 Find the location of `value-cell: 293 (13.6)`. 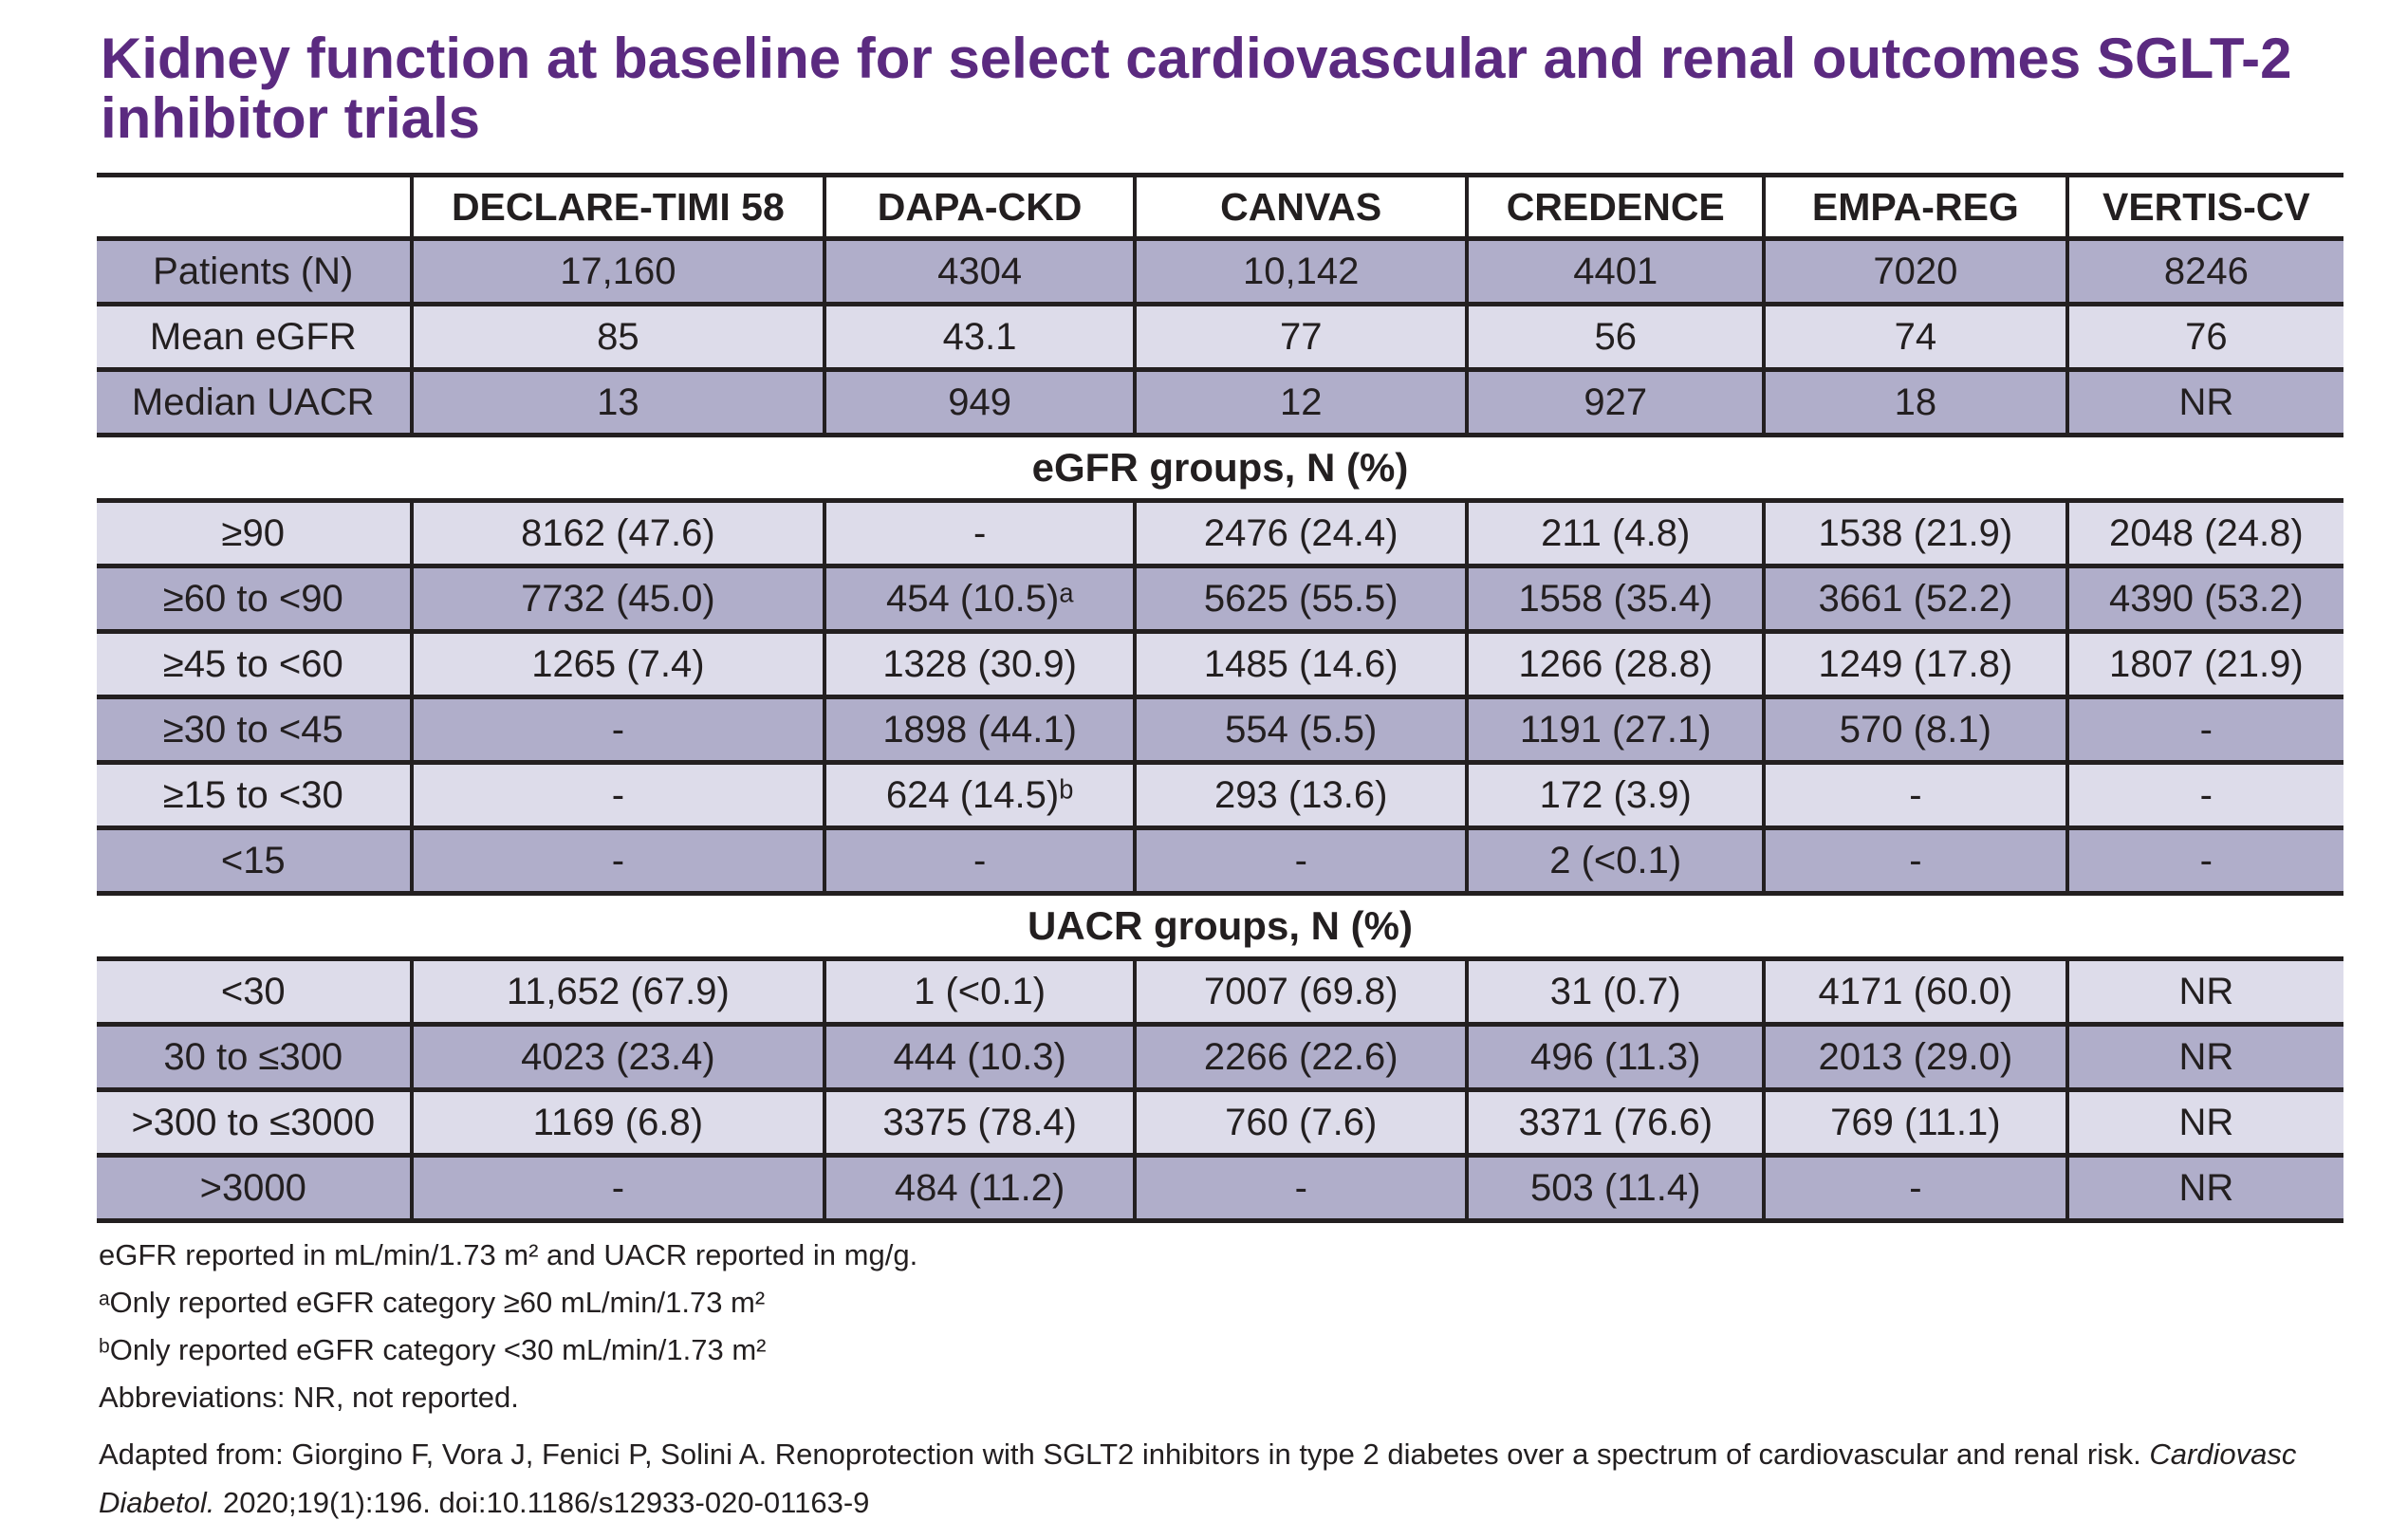

value-cell: 293 (13.6) is located at coordinates (1300, 795).